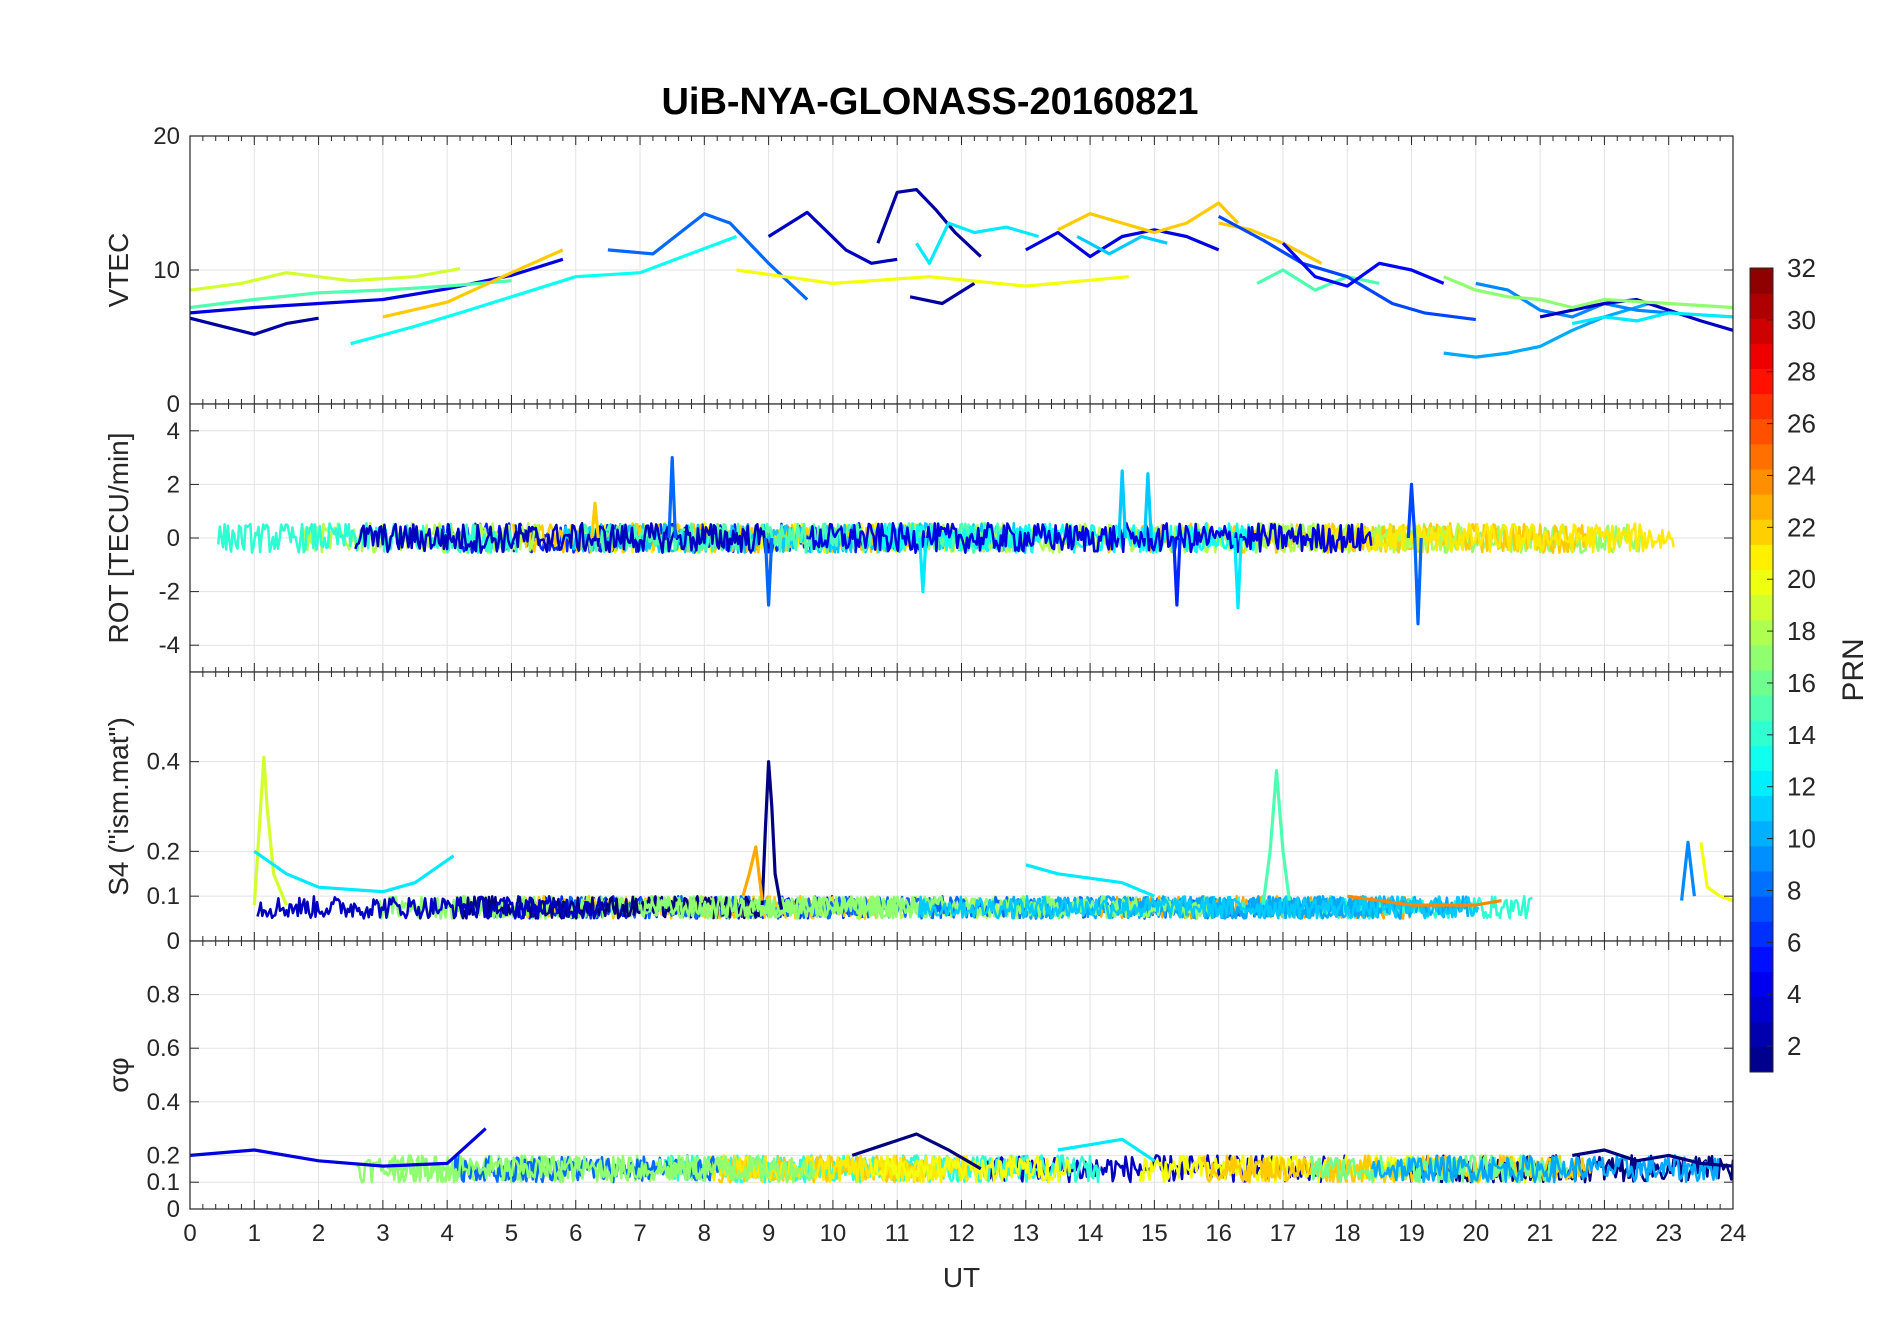  Describe the element at coordinates (163, 1102) in the screenshot. I see `y-tick-label: 0.4` at that location.